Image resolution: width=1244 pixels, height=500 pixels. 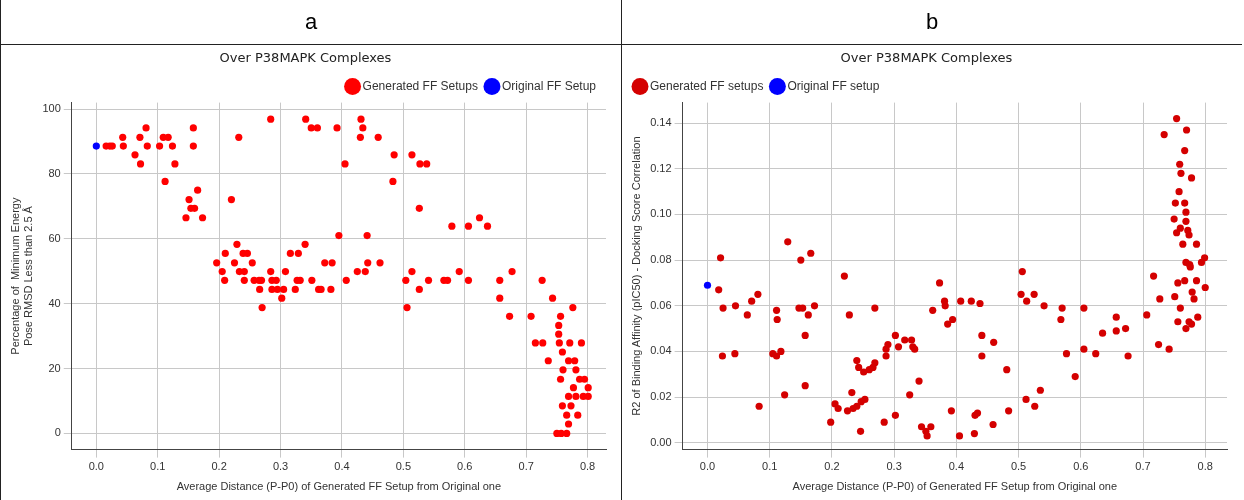 I want to click on legend-label: Generated FF setups, so click(x=707, y=85).